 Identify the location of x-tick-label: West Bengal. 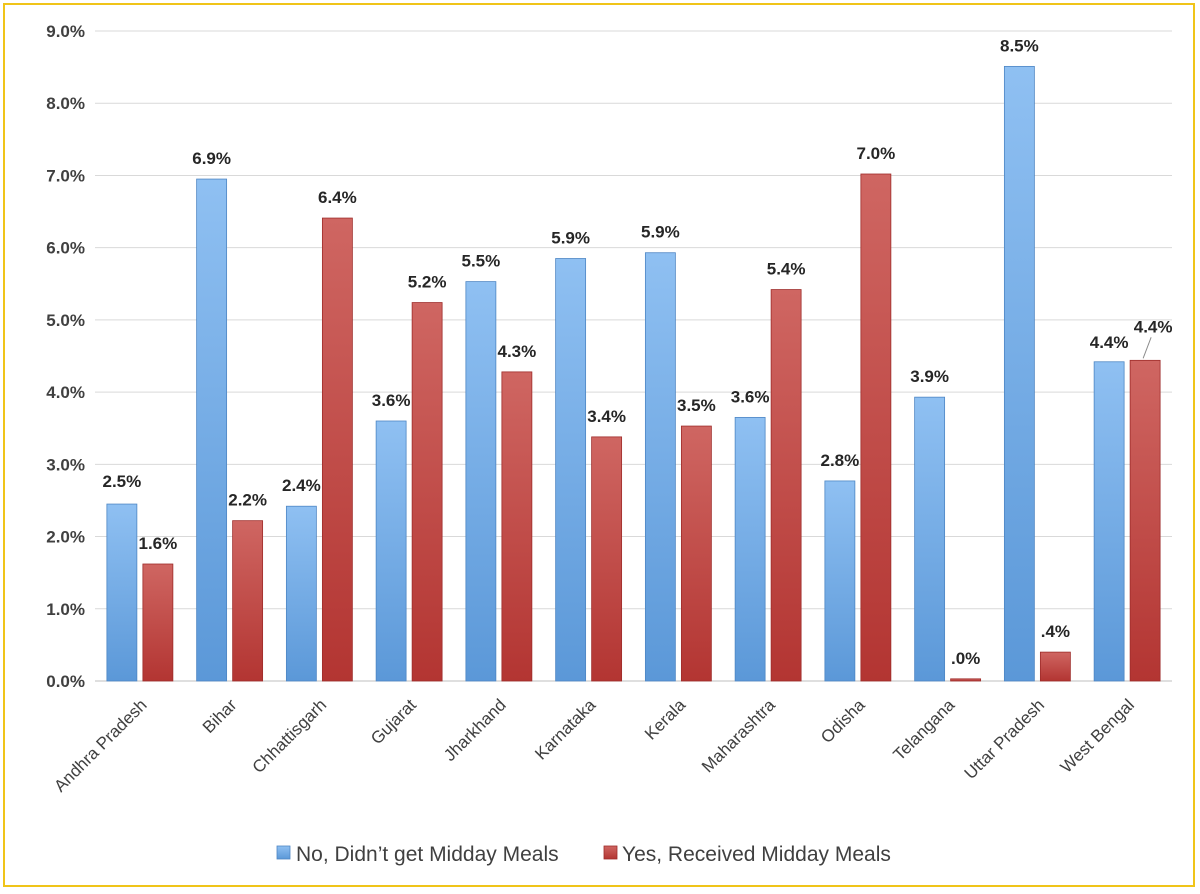
(1097, 735).